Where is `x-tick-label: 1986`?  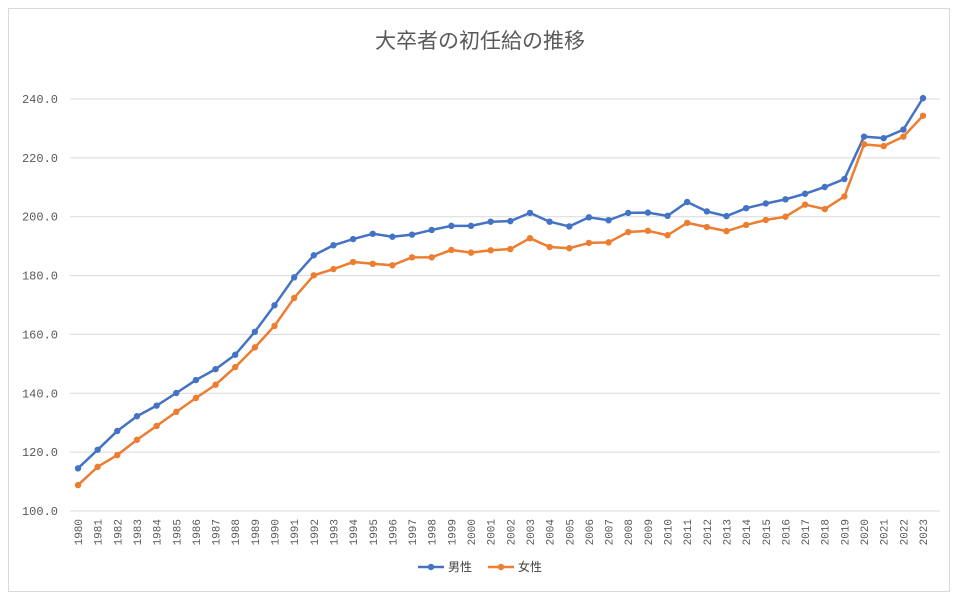 x-tick-label: 1986 is located at coordinates (198, 532).